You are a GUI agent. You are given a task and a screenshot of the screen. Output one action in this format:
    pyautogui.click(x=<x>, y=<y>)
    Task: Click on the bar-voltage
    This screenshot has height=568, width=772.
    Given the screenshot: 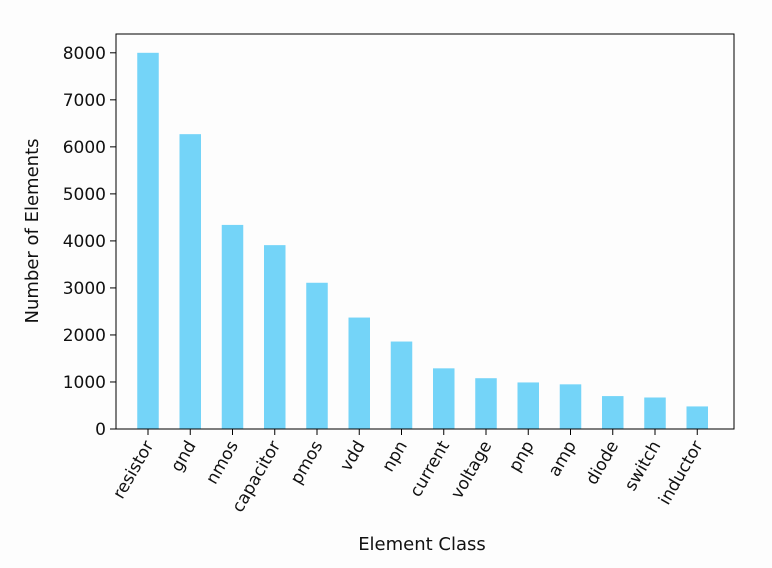 What is the action you would take?
    pyautogui.click(x=486, y=403)
    